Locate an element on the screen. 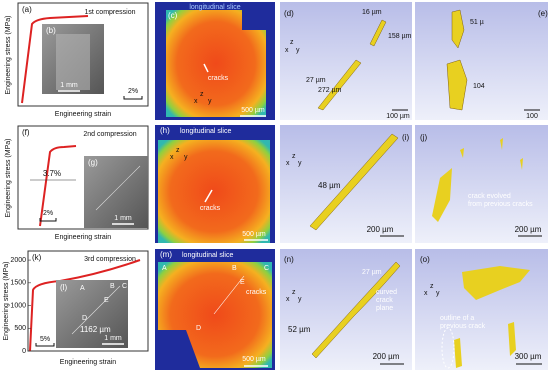  inset-image is located at coordinates (116, 192).